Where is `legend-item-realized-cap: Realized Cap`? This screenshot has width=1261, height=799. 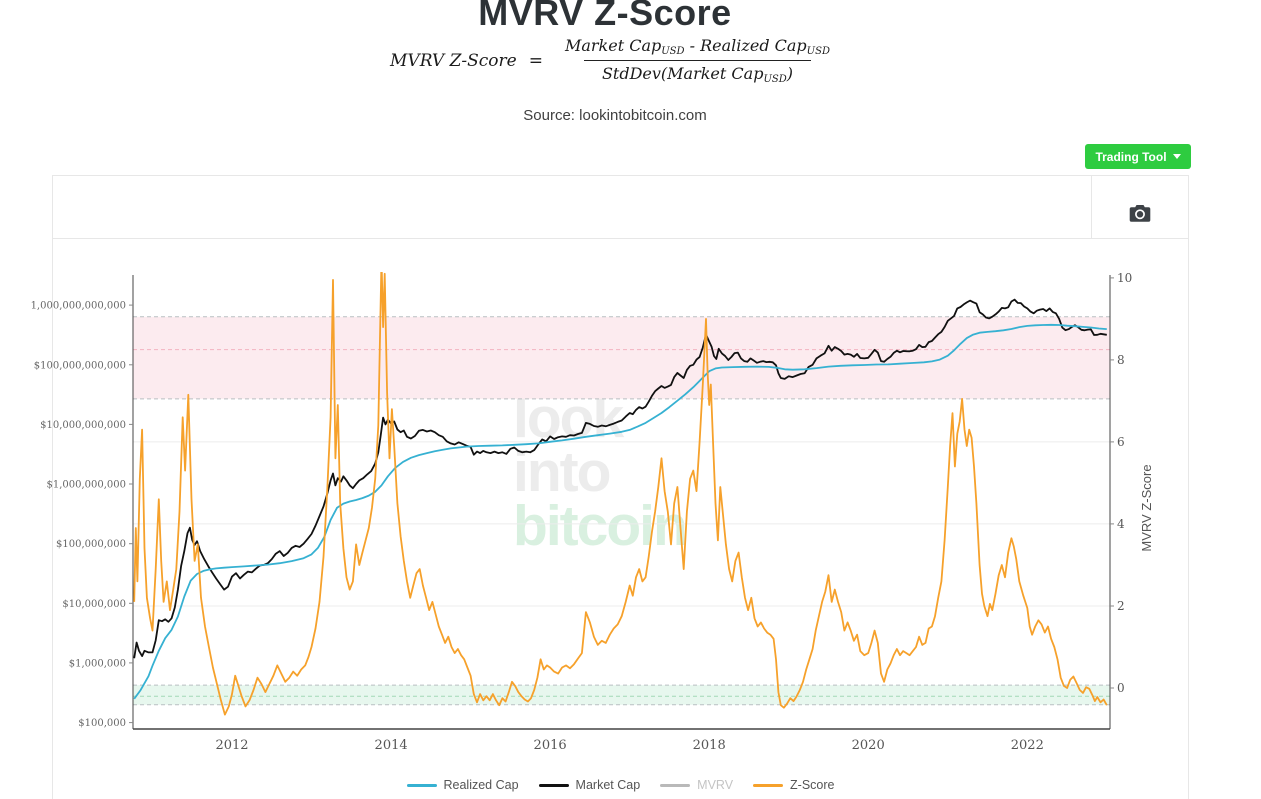 legend-item-realized-cap: Realized Cap is located at coordinates (462, 785).